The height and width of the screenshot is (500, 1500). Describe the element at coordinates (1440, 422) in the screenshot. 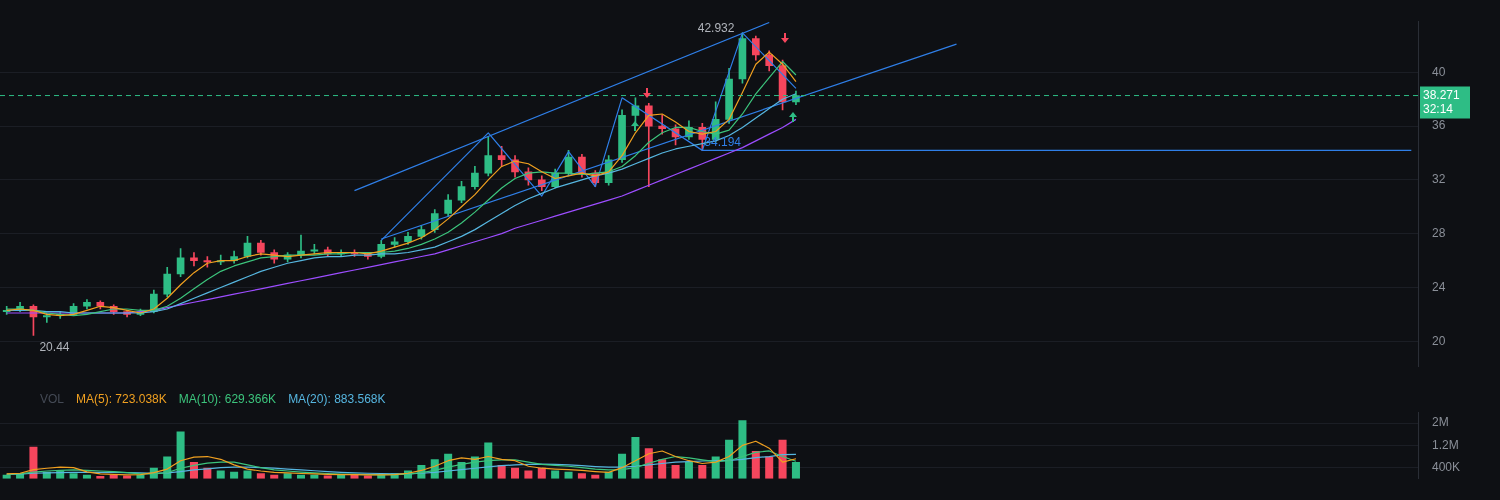

I see `y-tick-label: 2M` at that location.